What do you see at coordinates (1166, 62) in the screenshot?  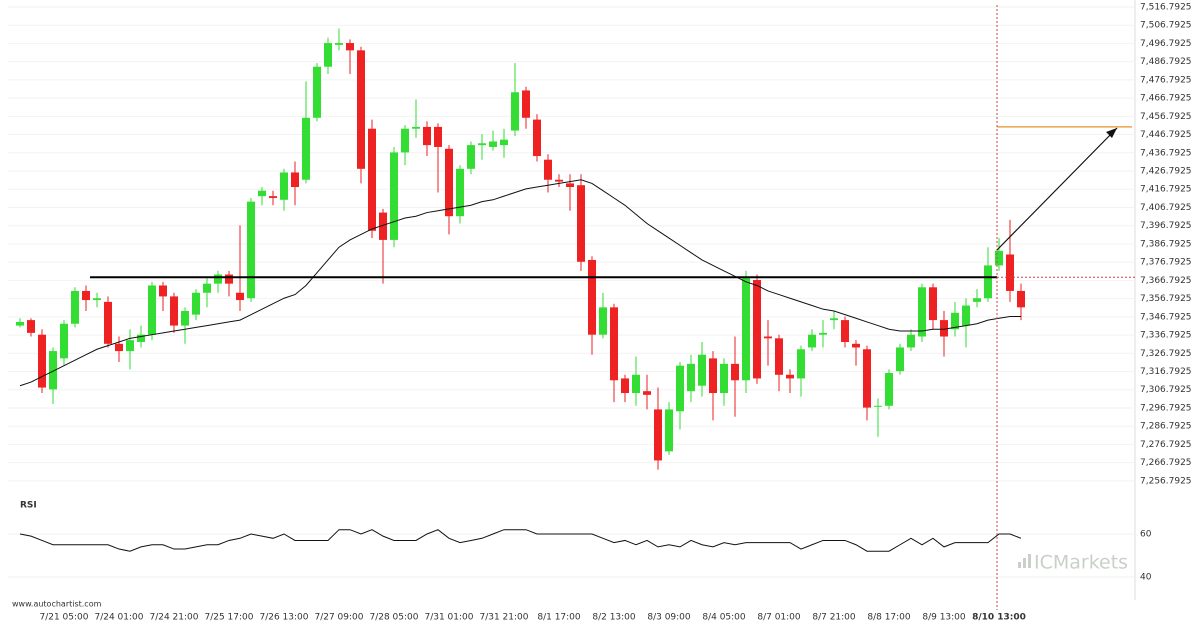 I see `y-tick-label: 7,486.7925` at bounding box center [1166, 62].